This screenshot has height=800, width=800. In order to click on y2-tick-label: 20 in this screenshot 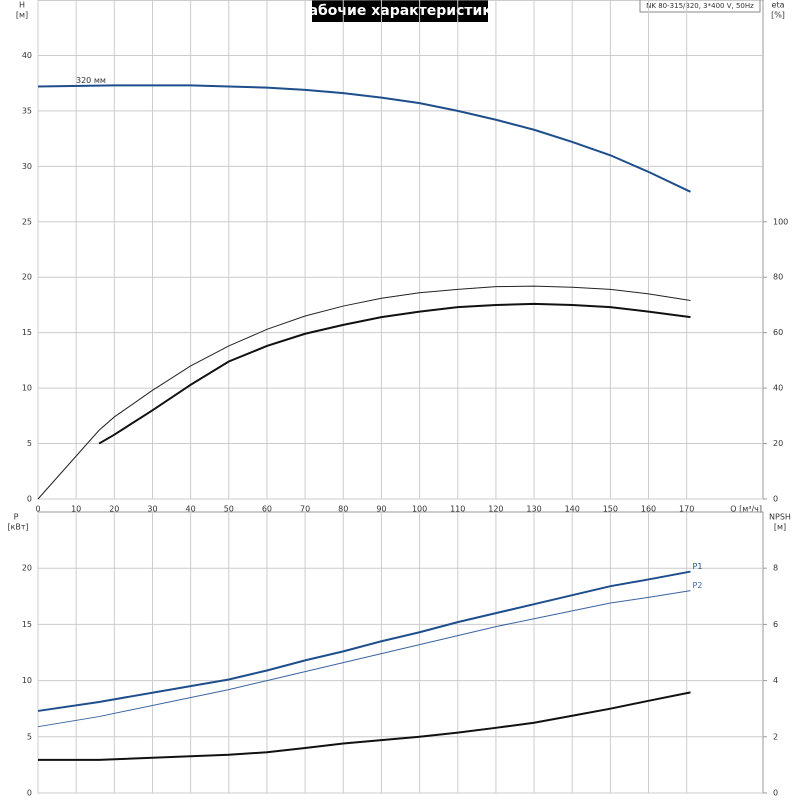, I will do `click(778, 443)`.